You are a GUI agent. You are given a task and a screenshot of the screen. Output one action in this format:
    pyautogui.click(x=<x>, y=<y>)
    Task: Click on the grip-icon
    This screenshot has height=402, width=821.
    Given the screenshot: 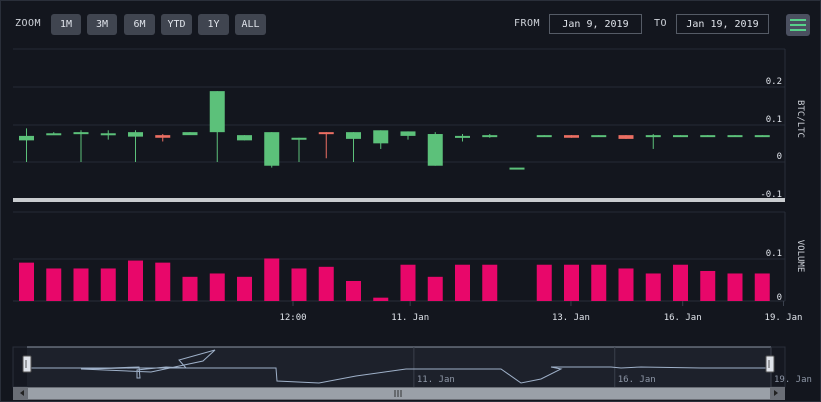 What is the action you would take?
    pyautogui.click(x=398, y=393)
    